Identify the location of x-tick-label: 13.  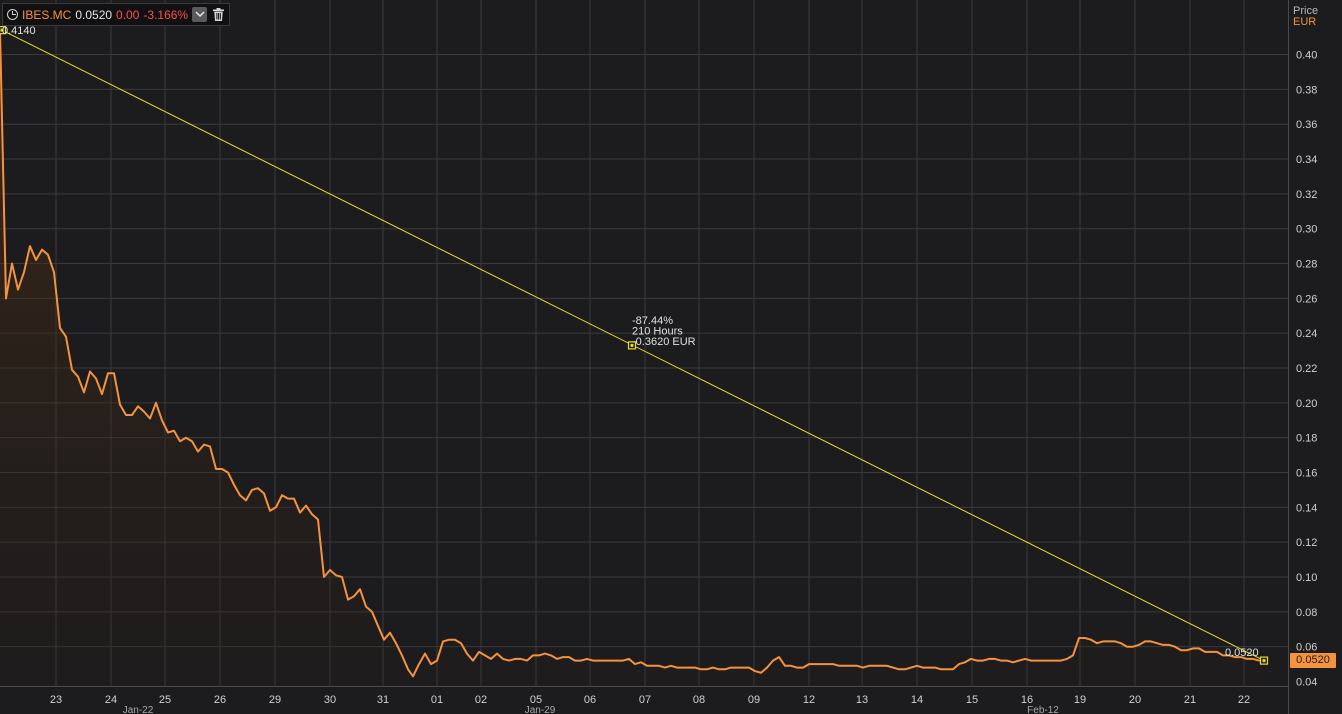
(862, 700).